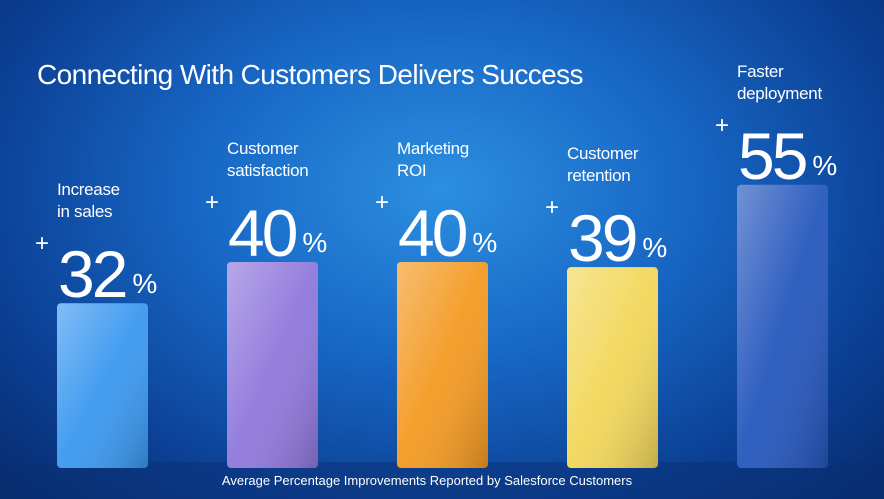  What do you see at coordinates (779, 82) in the screenshot?
I see `category-label: Faster deployment` at bounding box center [779, 82].